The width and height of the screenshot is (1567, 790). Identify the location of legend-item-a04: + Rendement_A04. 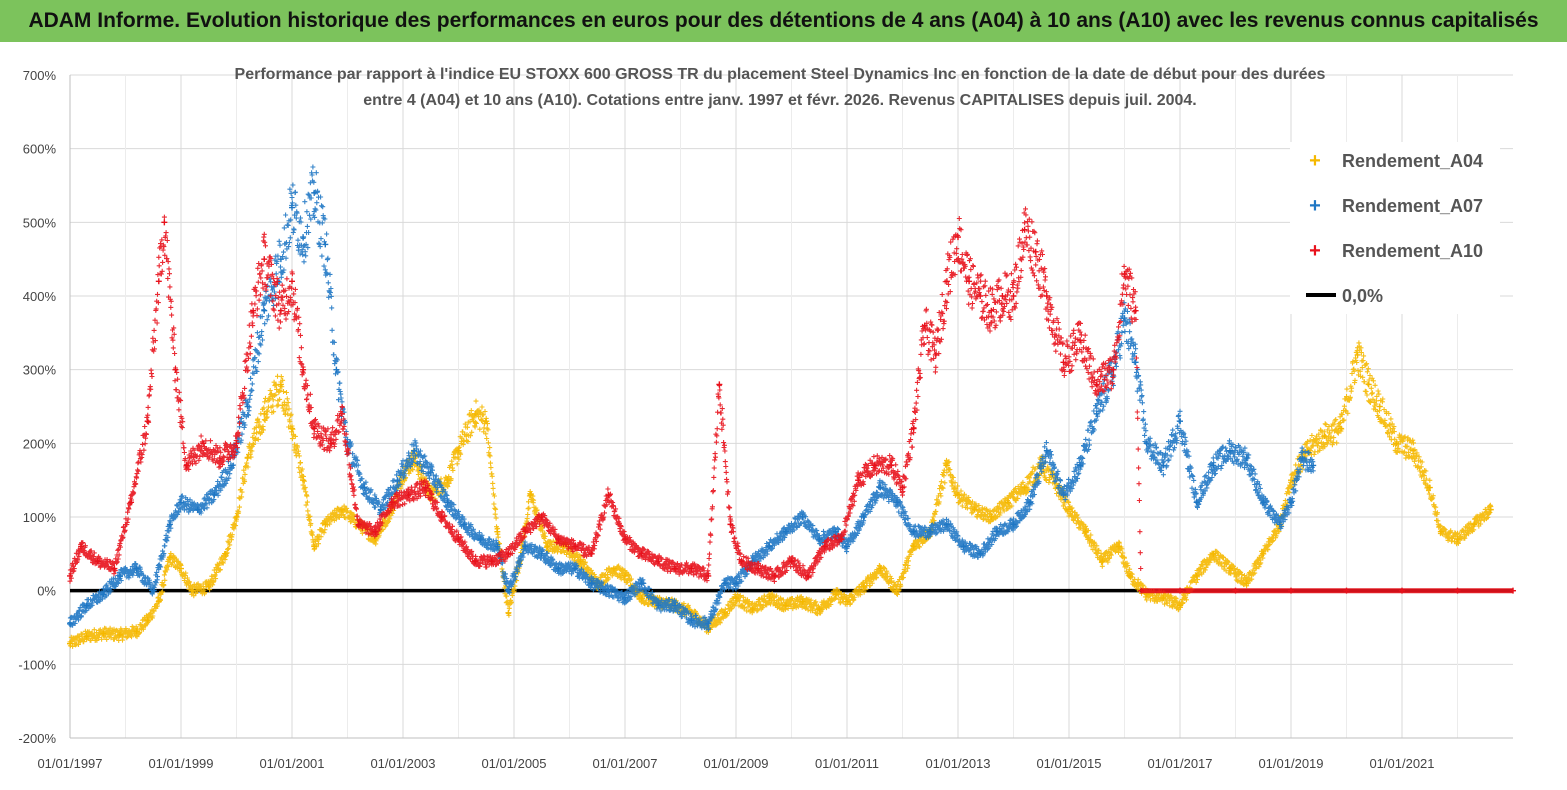
(1395, 161).